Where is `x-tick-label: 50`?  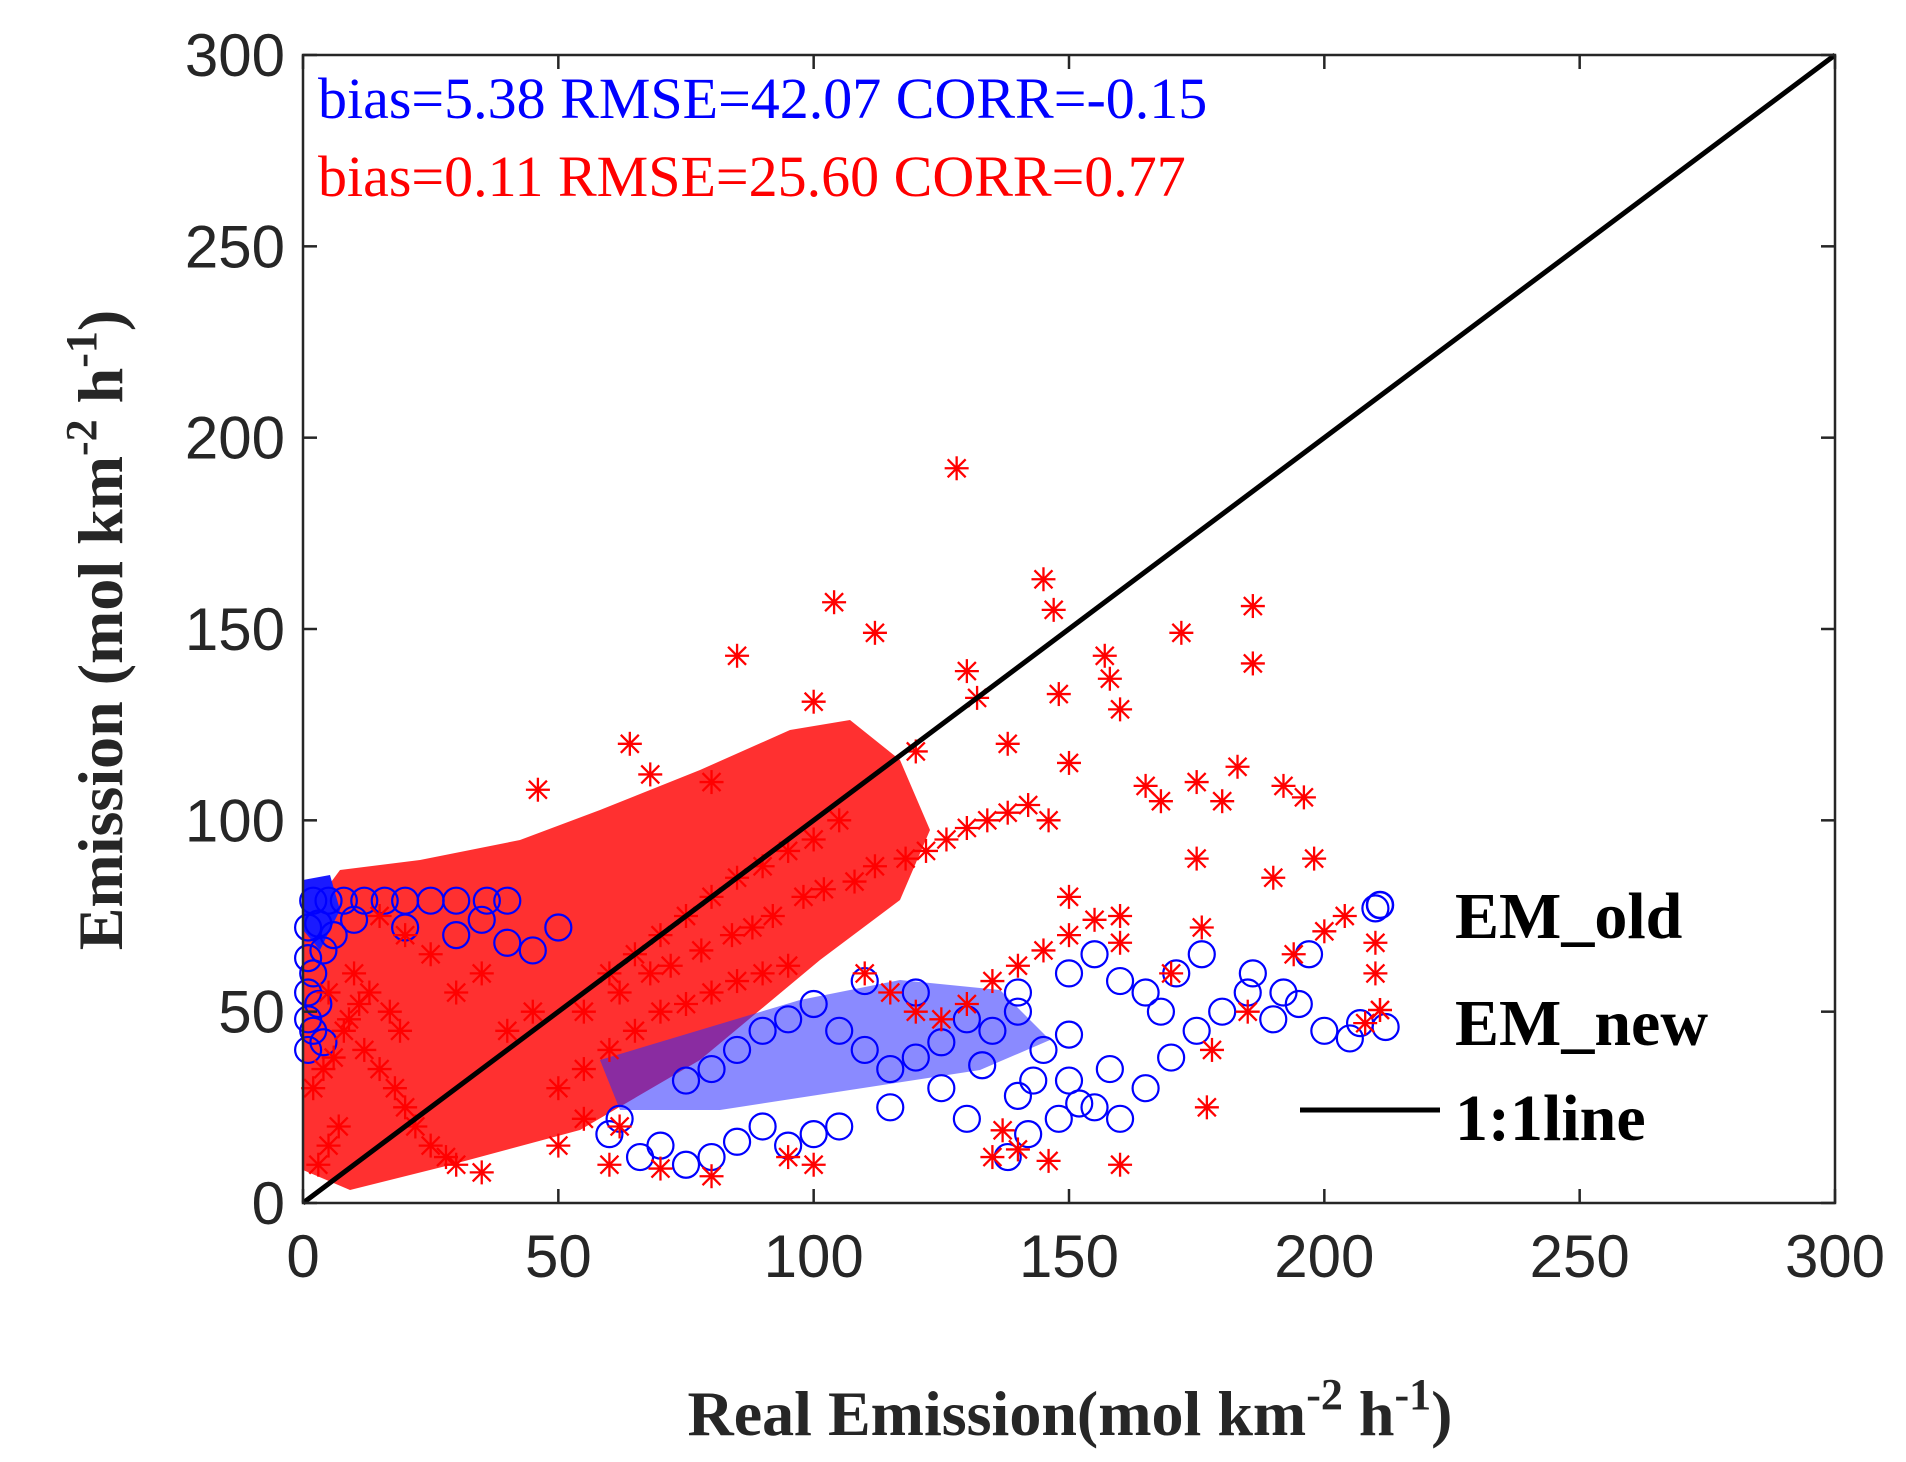
x-tick-label: 50 is located at coordinates (558, 1256).